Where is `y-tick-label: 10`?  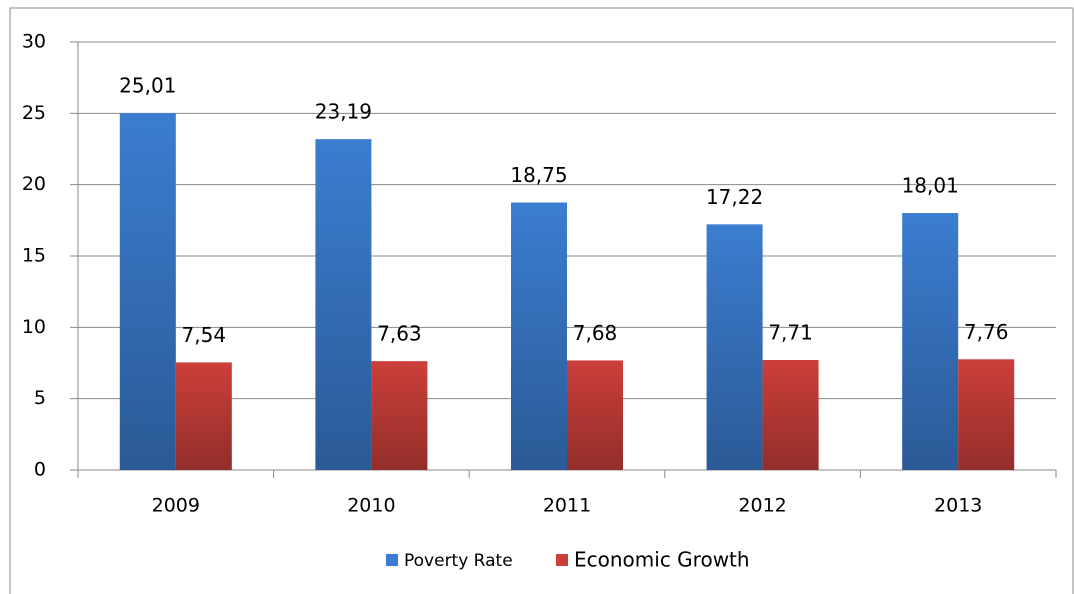 y-tick-label: 10 is located at coordinates (34, 327).